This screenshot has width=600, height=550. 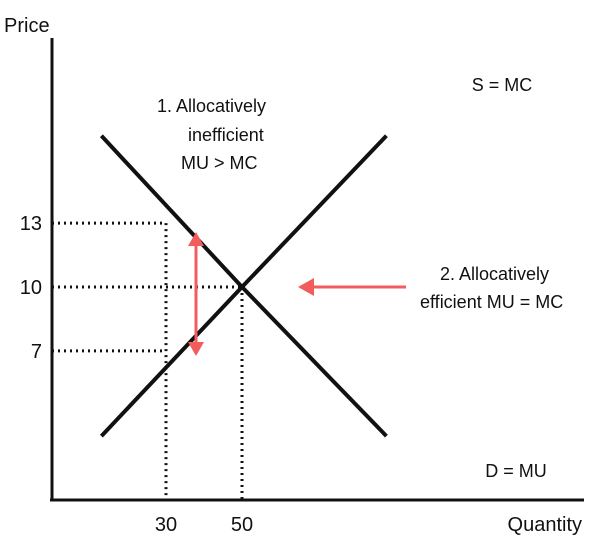 I want to click on annotation-inefficient-line2: inefficient, so click(x=226, y=135).